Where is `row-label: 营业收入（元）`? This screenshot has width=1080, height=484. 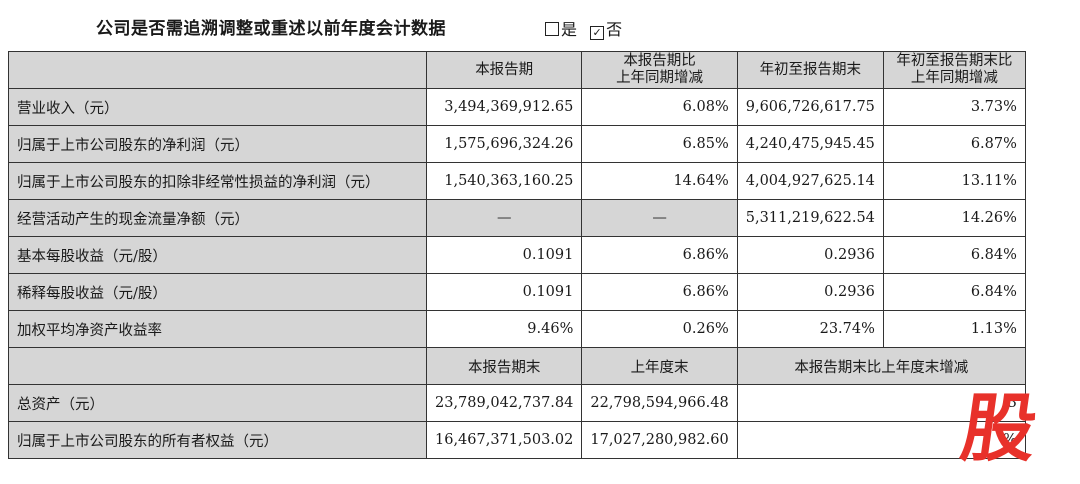 row-label: 营业收入（元） is located at coordinates (217, 107).